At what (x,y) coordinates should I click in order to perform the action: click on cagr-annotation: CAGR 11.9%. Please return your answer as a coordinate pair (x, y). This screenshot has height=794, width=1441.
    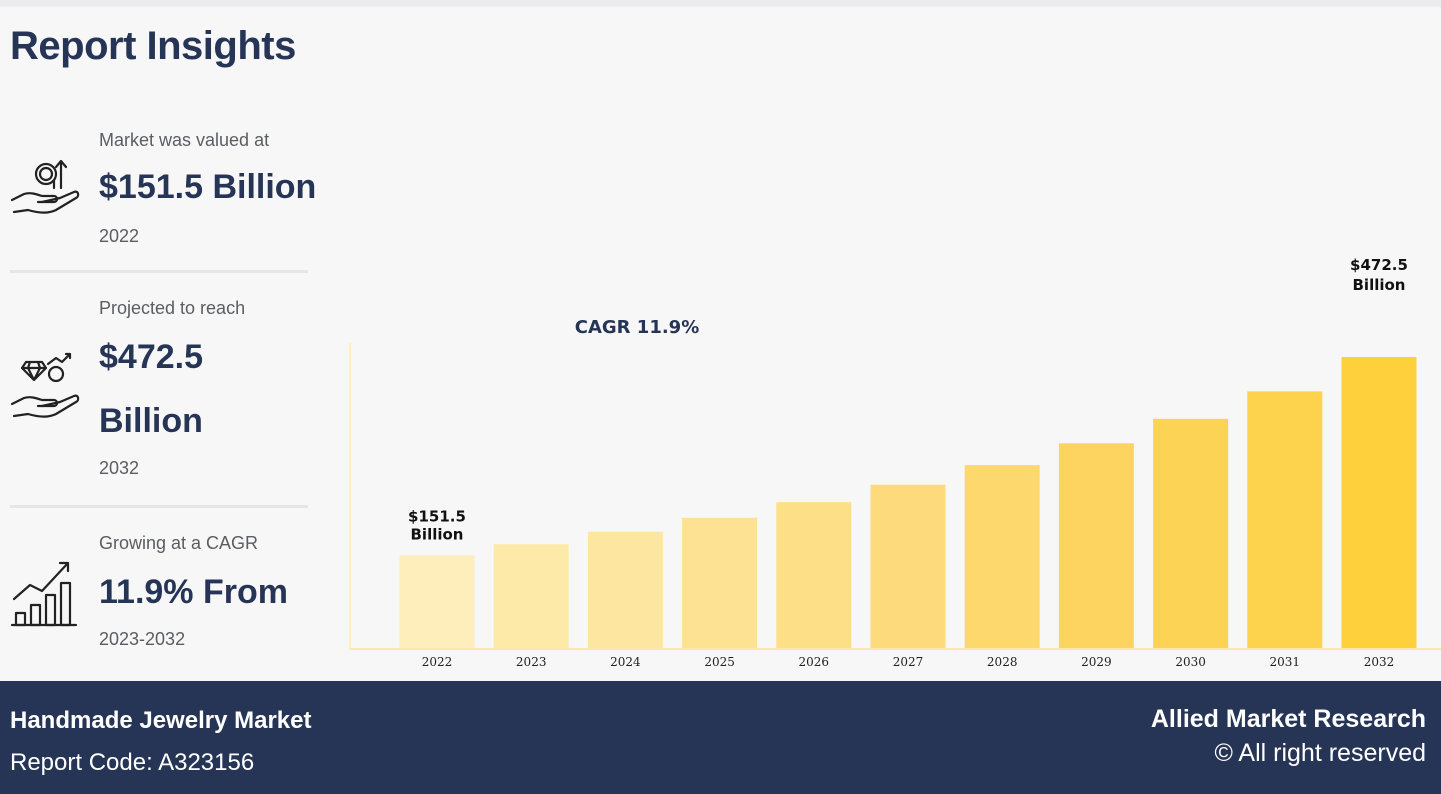
    Looking at the image, I should click on (637, 327).